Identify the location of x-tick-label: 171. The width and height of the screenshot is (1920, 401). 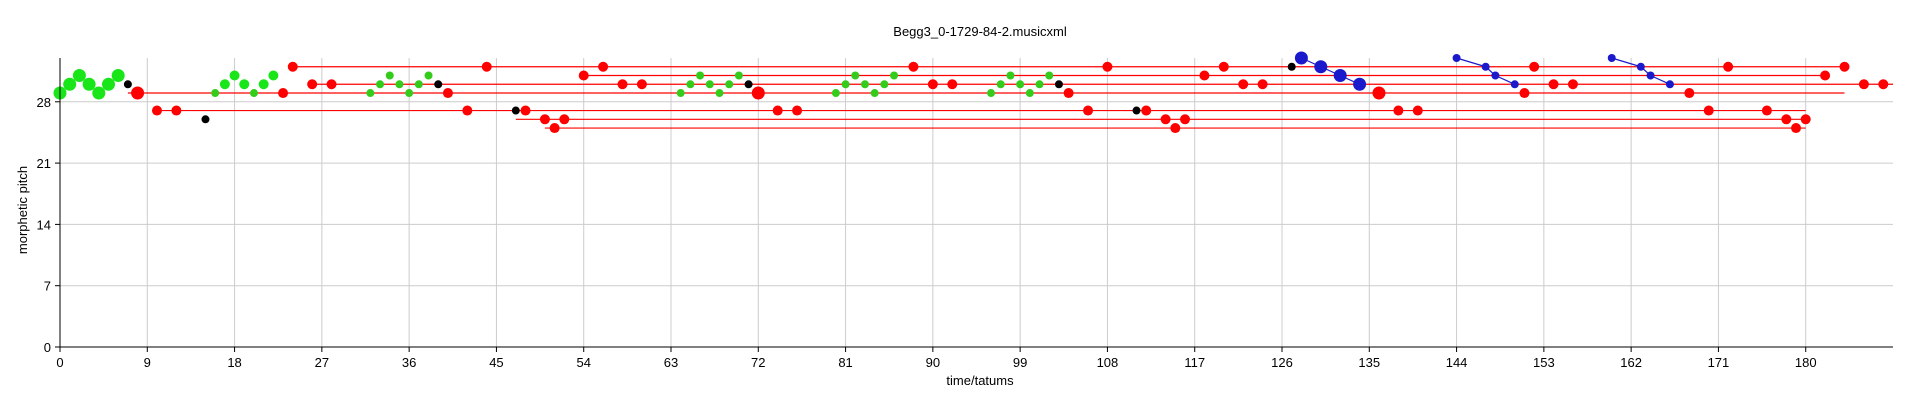
(1719, 362).